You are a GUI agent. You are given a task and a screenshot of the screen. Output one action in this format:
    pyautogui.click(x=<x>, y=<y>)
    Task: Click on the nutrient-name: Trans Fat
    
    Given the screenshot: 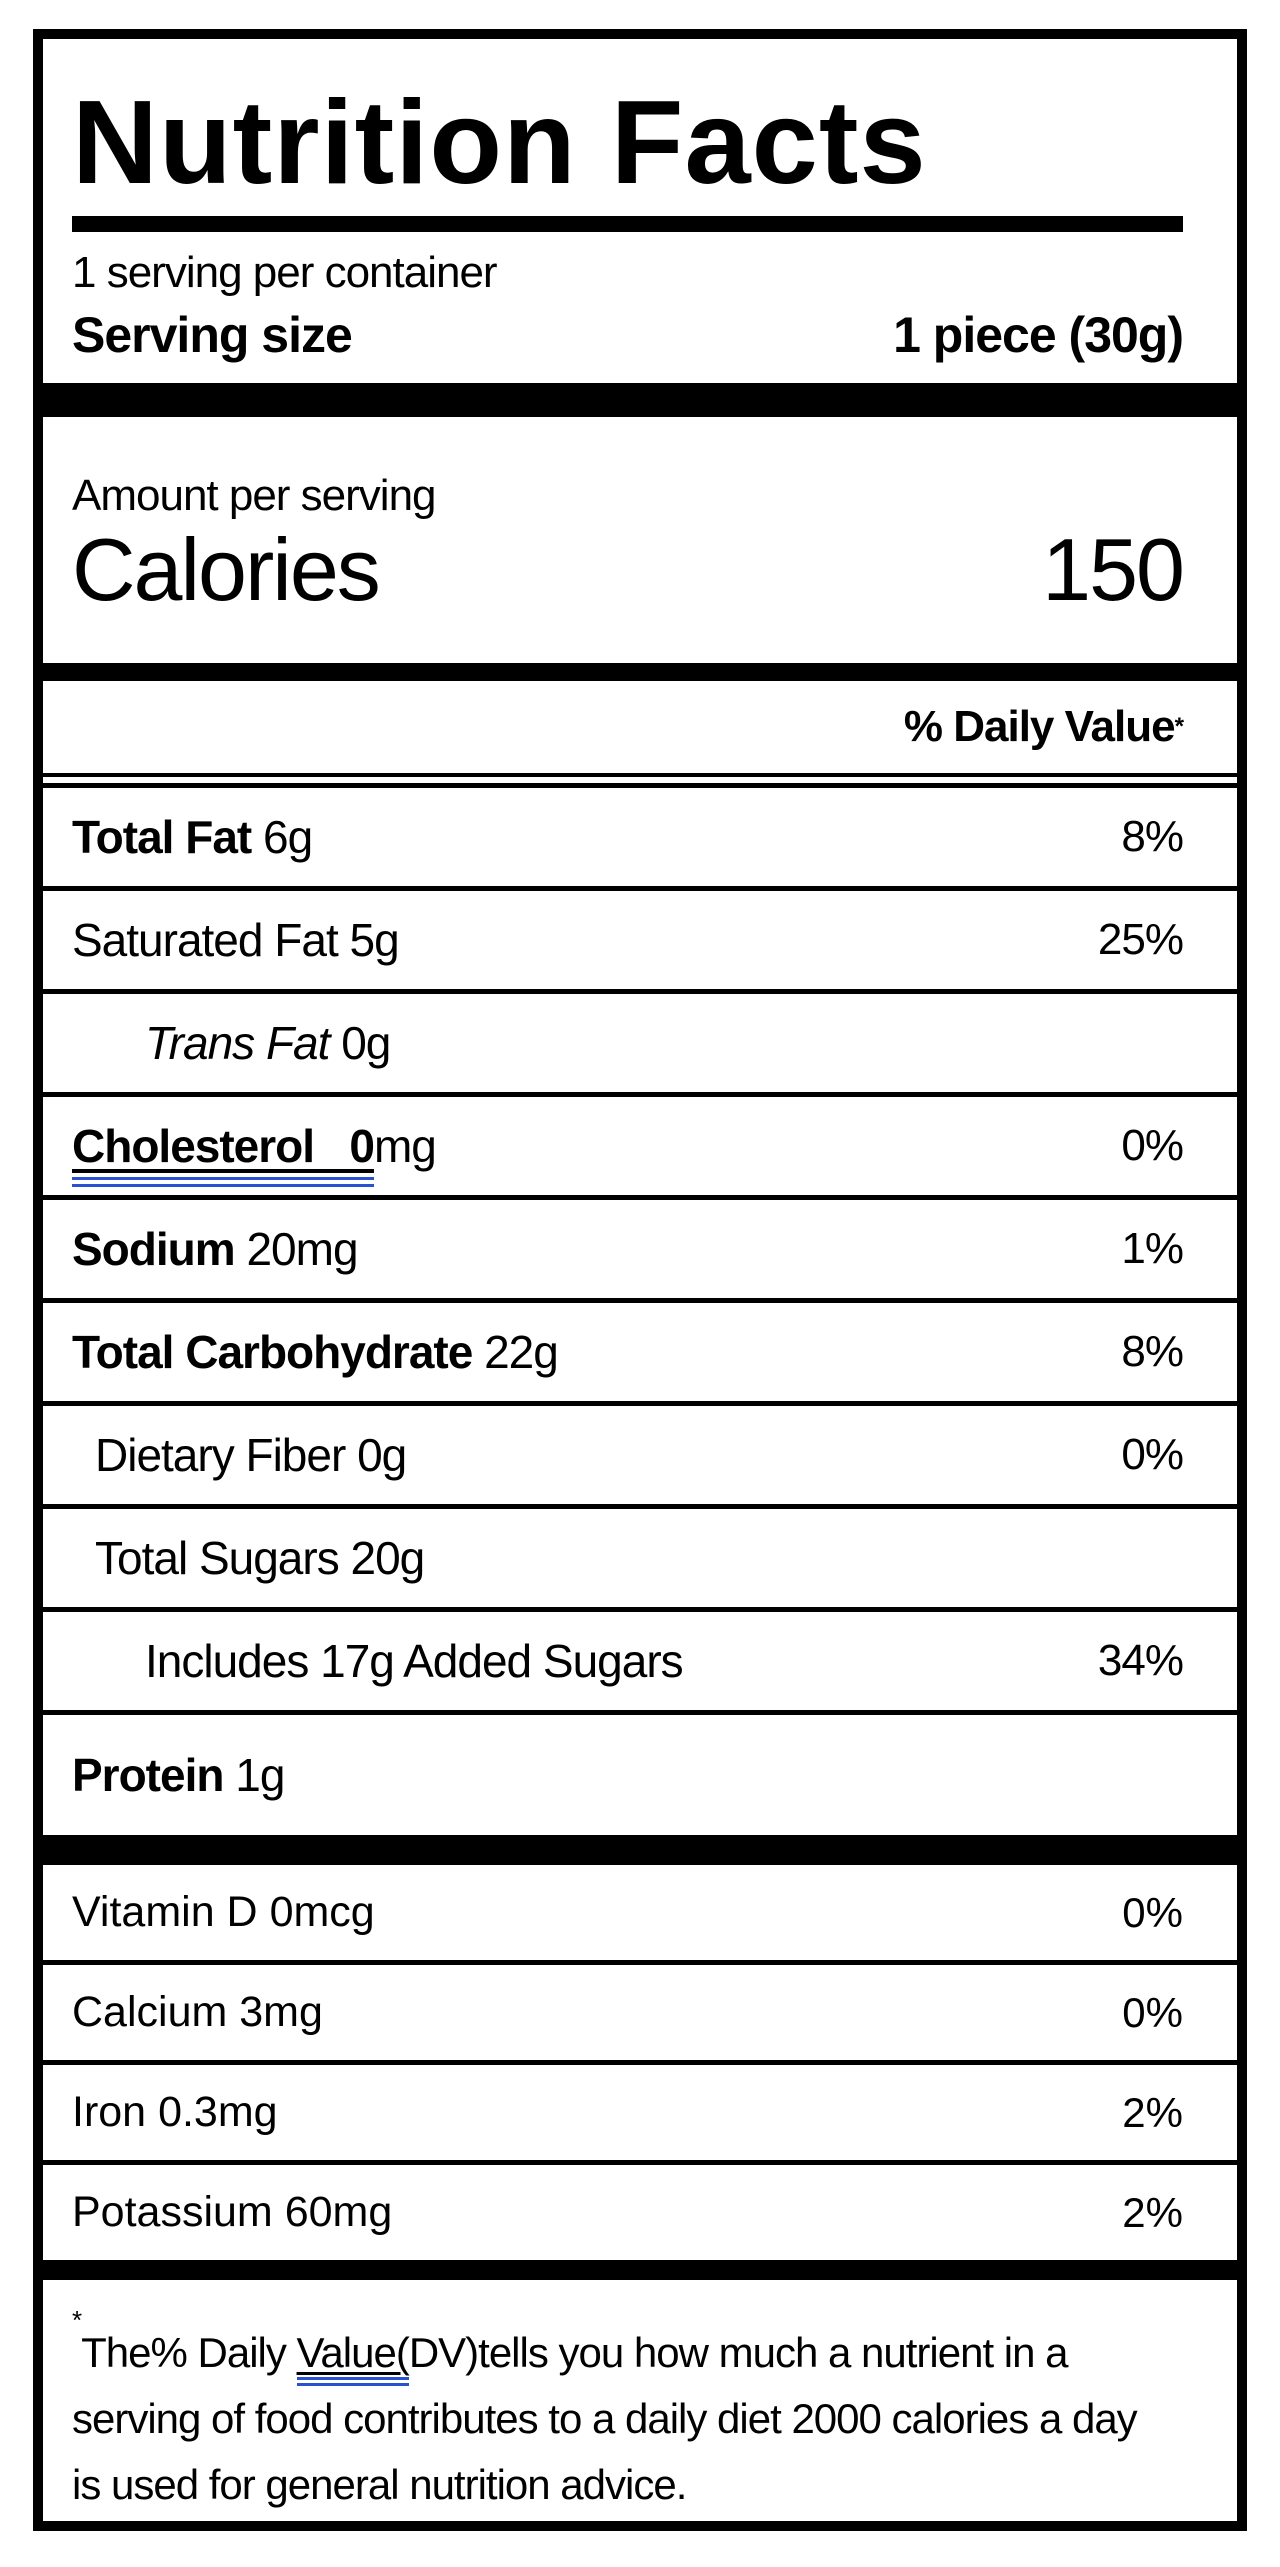 What is the action you would take?
    pyautogui.click(x=237, y=1043)
    